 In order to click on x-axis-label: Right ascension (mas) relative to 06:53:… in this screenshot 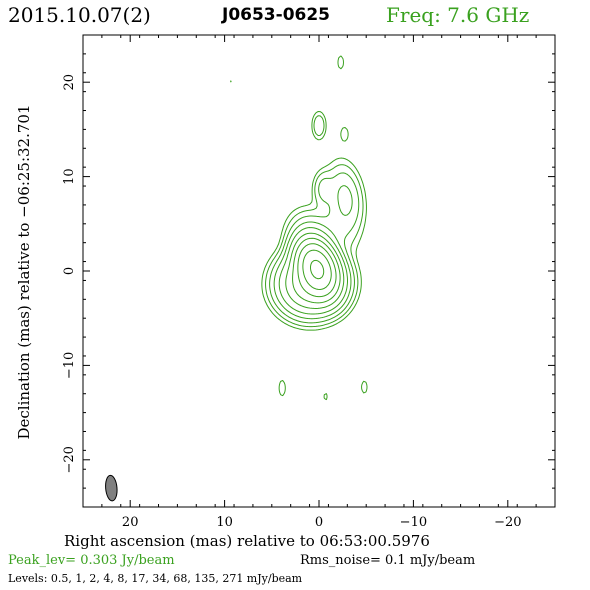, I will do `click(247, 541)`.